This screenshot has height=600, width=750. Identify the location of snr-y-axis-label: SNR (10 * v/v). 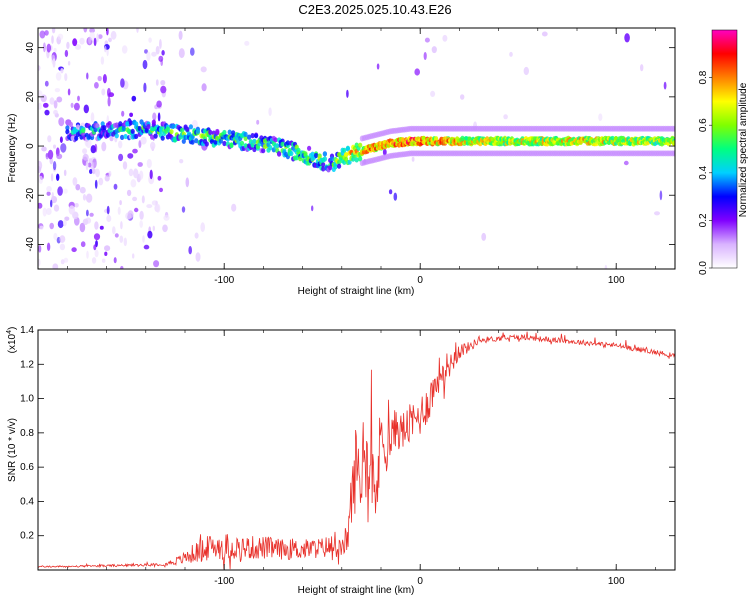
(12, 450).